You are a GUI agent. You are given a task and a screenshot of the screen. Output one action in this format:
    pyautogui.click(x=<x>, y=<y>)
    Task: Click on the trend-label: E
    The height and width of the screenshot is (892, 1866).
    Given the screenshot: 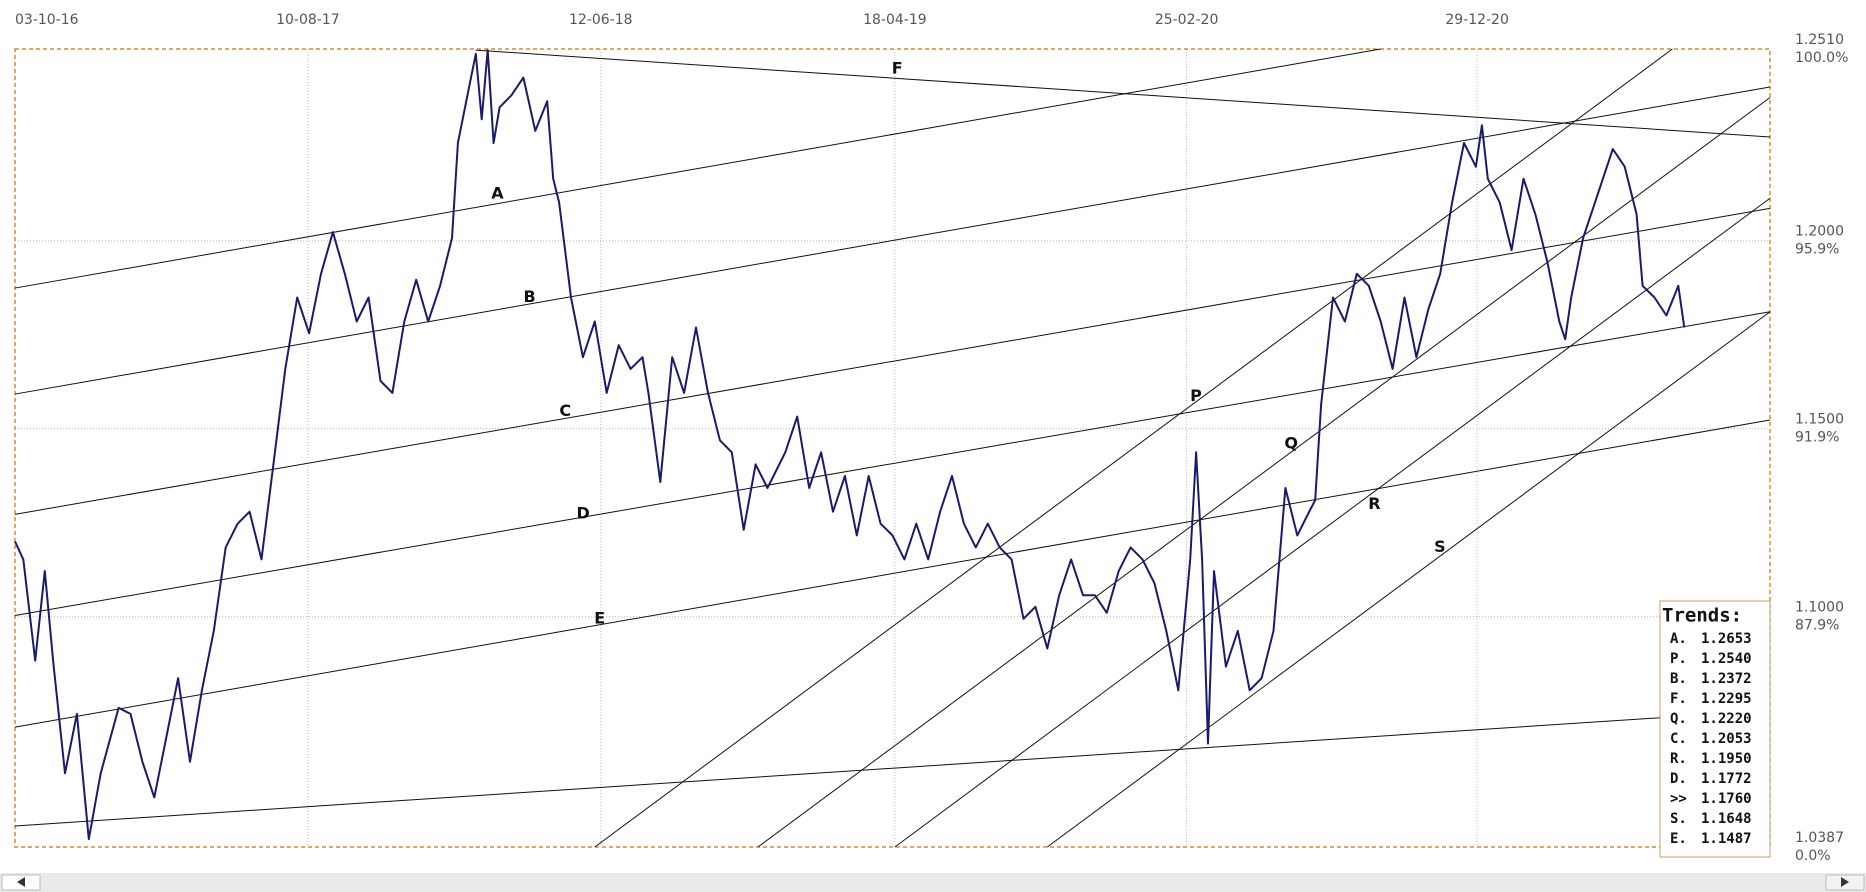 What is the action you would take?
    pyautogui.click(x=599, y=617)
    